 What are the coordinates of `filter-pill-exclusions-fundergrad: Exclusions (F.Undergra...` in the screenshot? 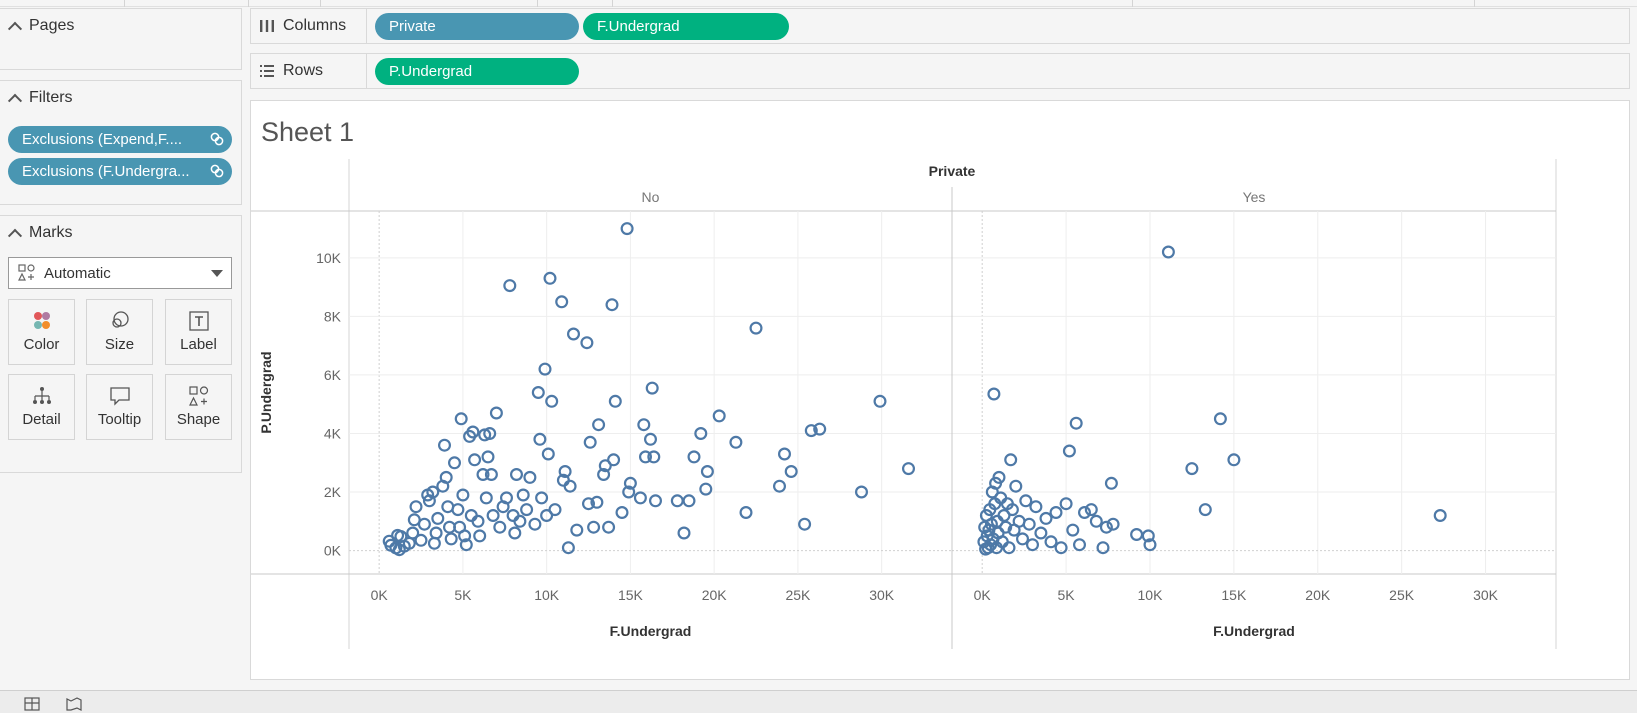 It's located at (120, 171).